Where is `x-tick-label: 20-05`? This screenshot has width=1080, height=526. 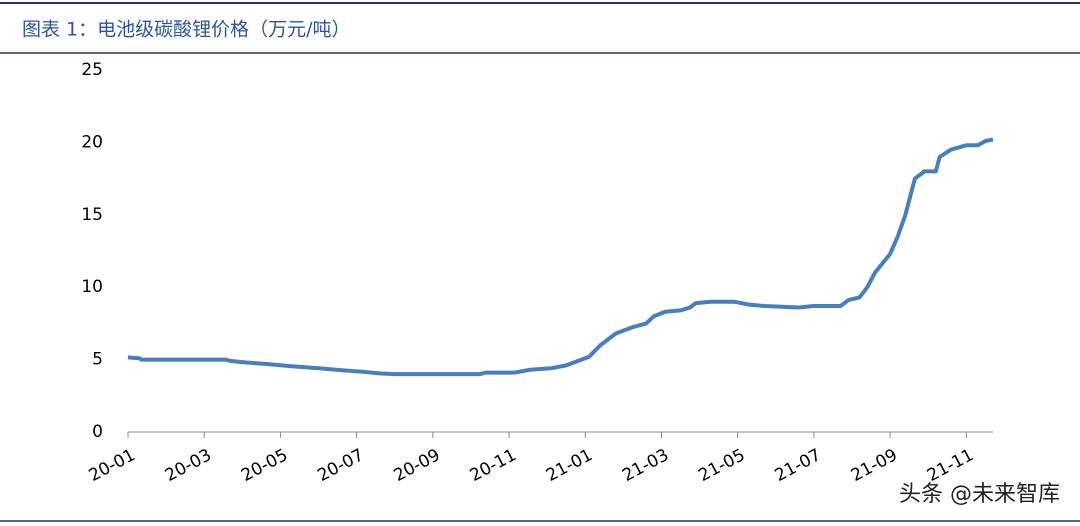
x-tick-label: 20-05 is located at coordinates (264, 465).